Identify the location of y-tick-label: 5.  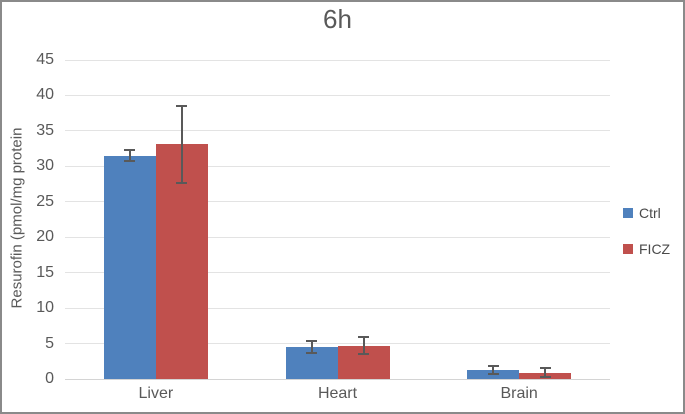
(49, 343).